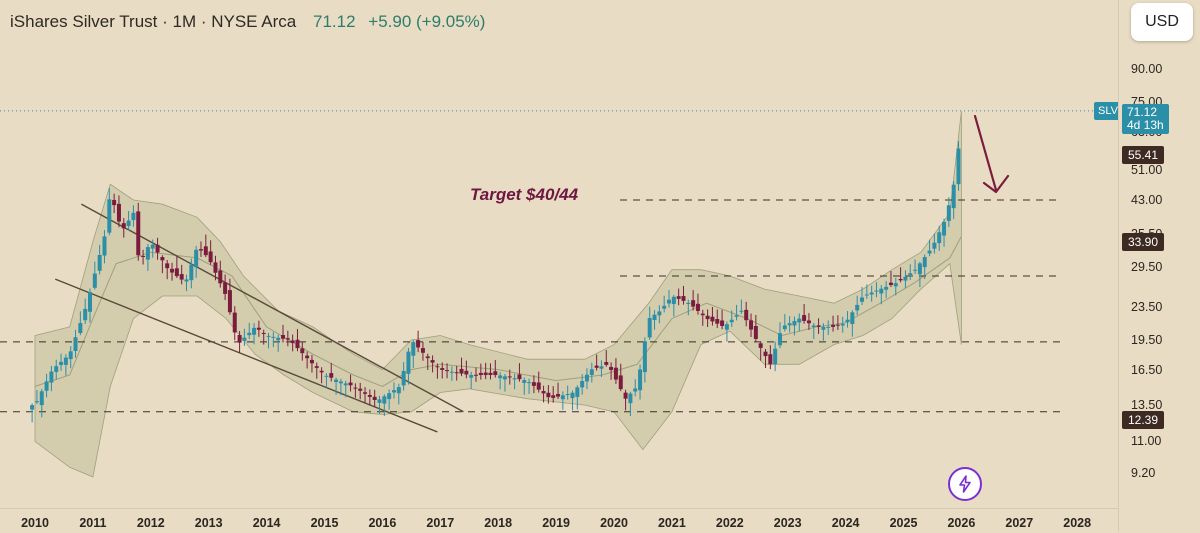 Image resolution: width=1200 pixels, height=533 pixels. I want to click on lightning-bolt-icon, so click(965, 484).